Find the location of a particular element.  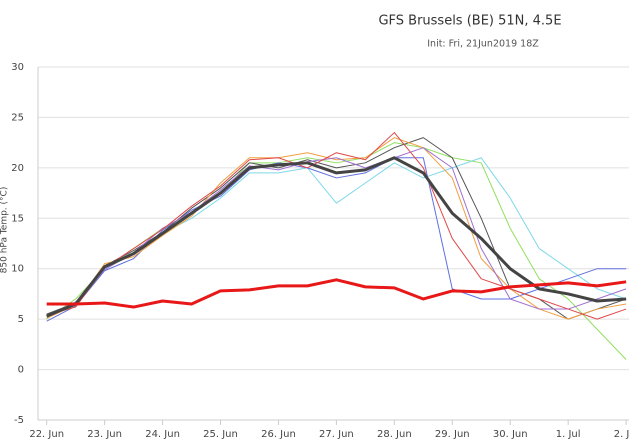

x-tick-label: 1. Jul is located at coordinates (568, 434).